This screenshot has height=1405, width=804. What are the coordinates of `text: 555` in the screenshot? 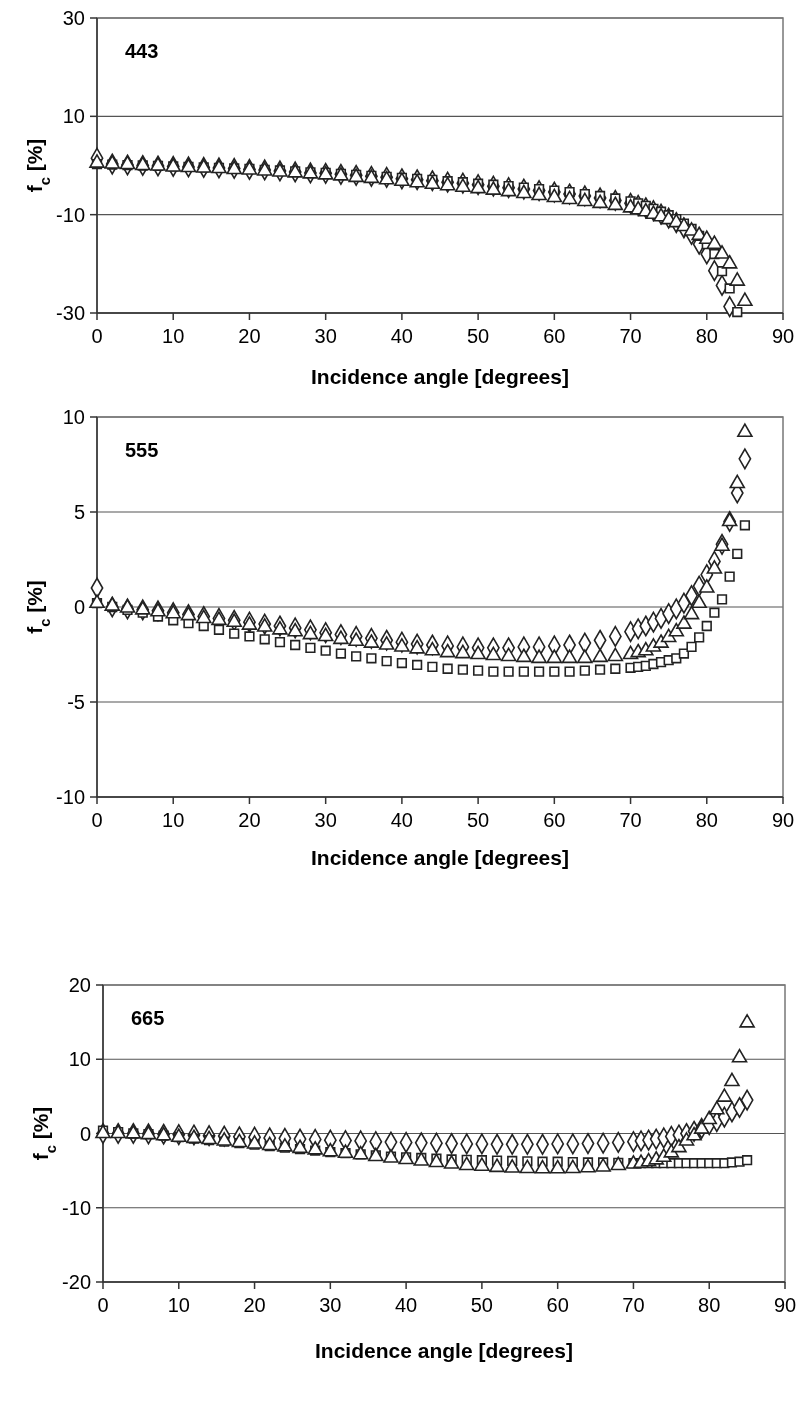 It's located at (142, 450).